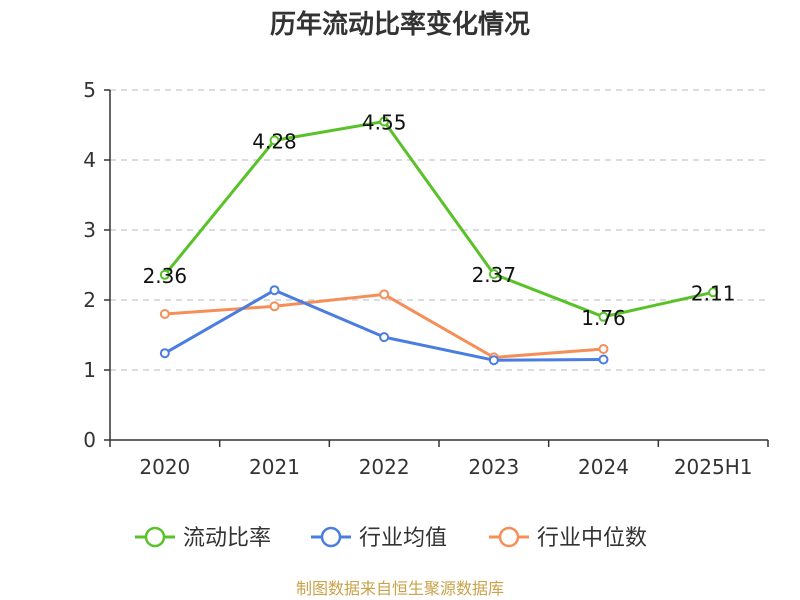 This screenshot has height=600, width=800. I want to click on legend-label-1: 行业均值, so click(403, 538).